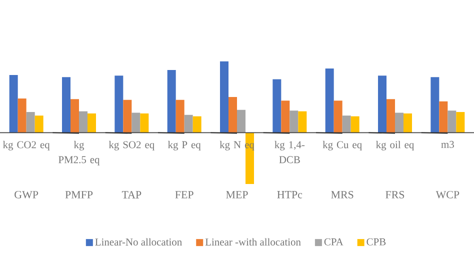 This screenshot has width=474, height=268. What do you see at coordinates (447, 144) in the screenshot?
I see `annotation: m3` at bounding box center [447, 144].